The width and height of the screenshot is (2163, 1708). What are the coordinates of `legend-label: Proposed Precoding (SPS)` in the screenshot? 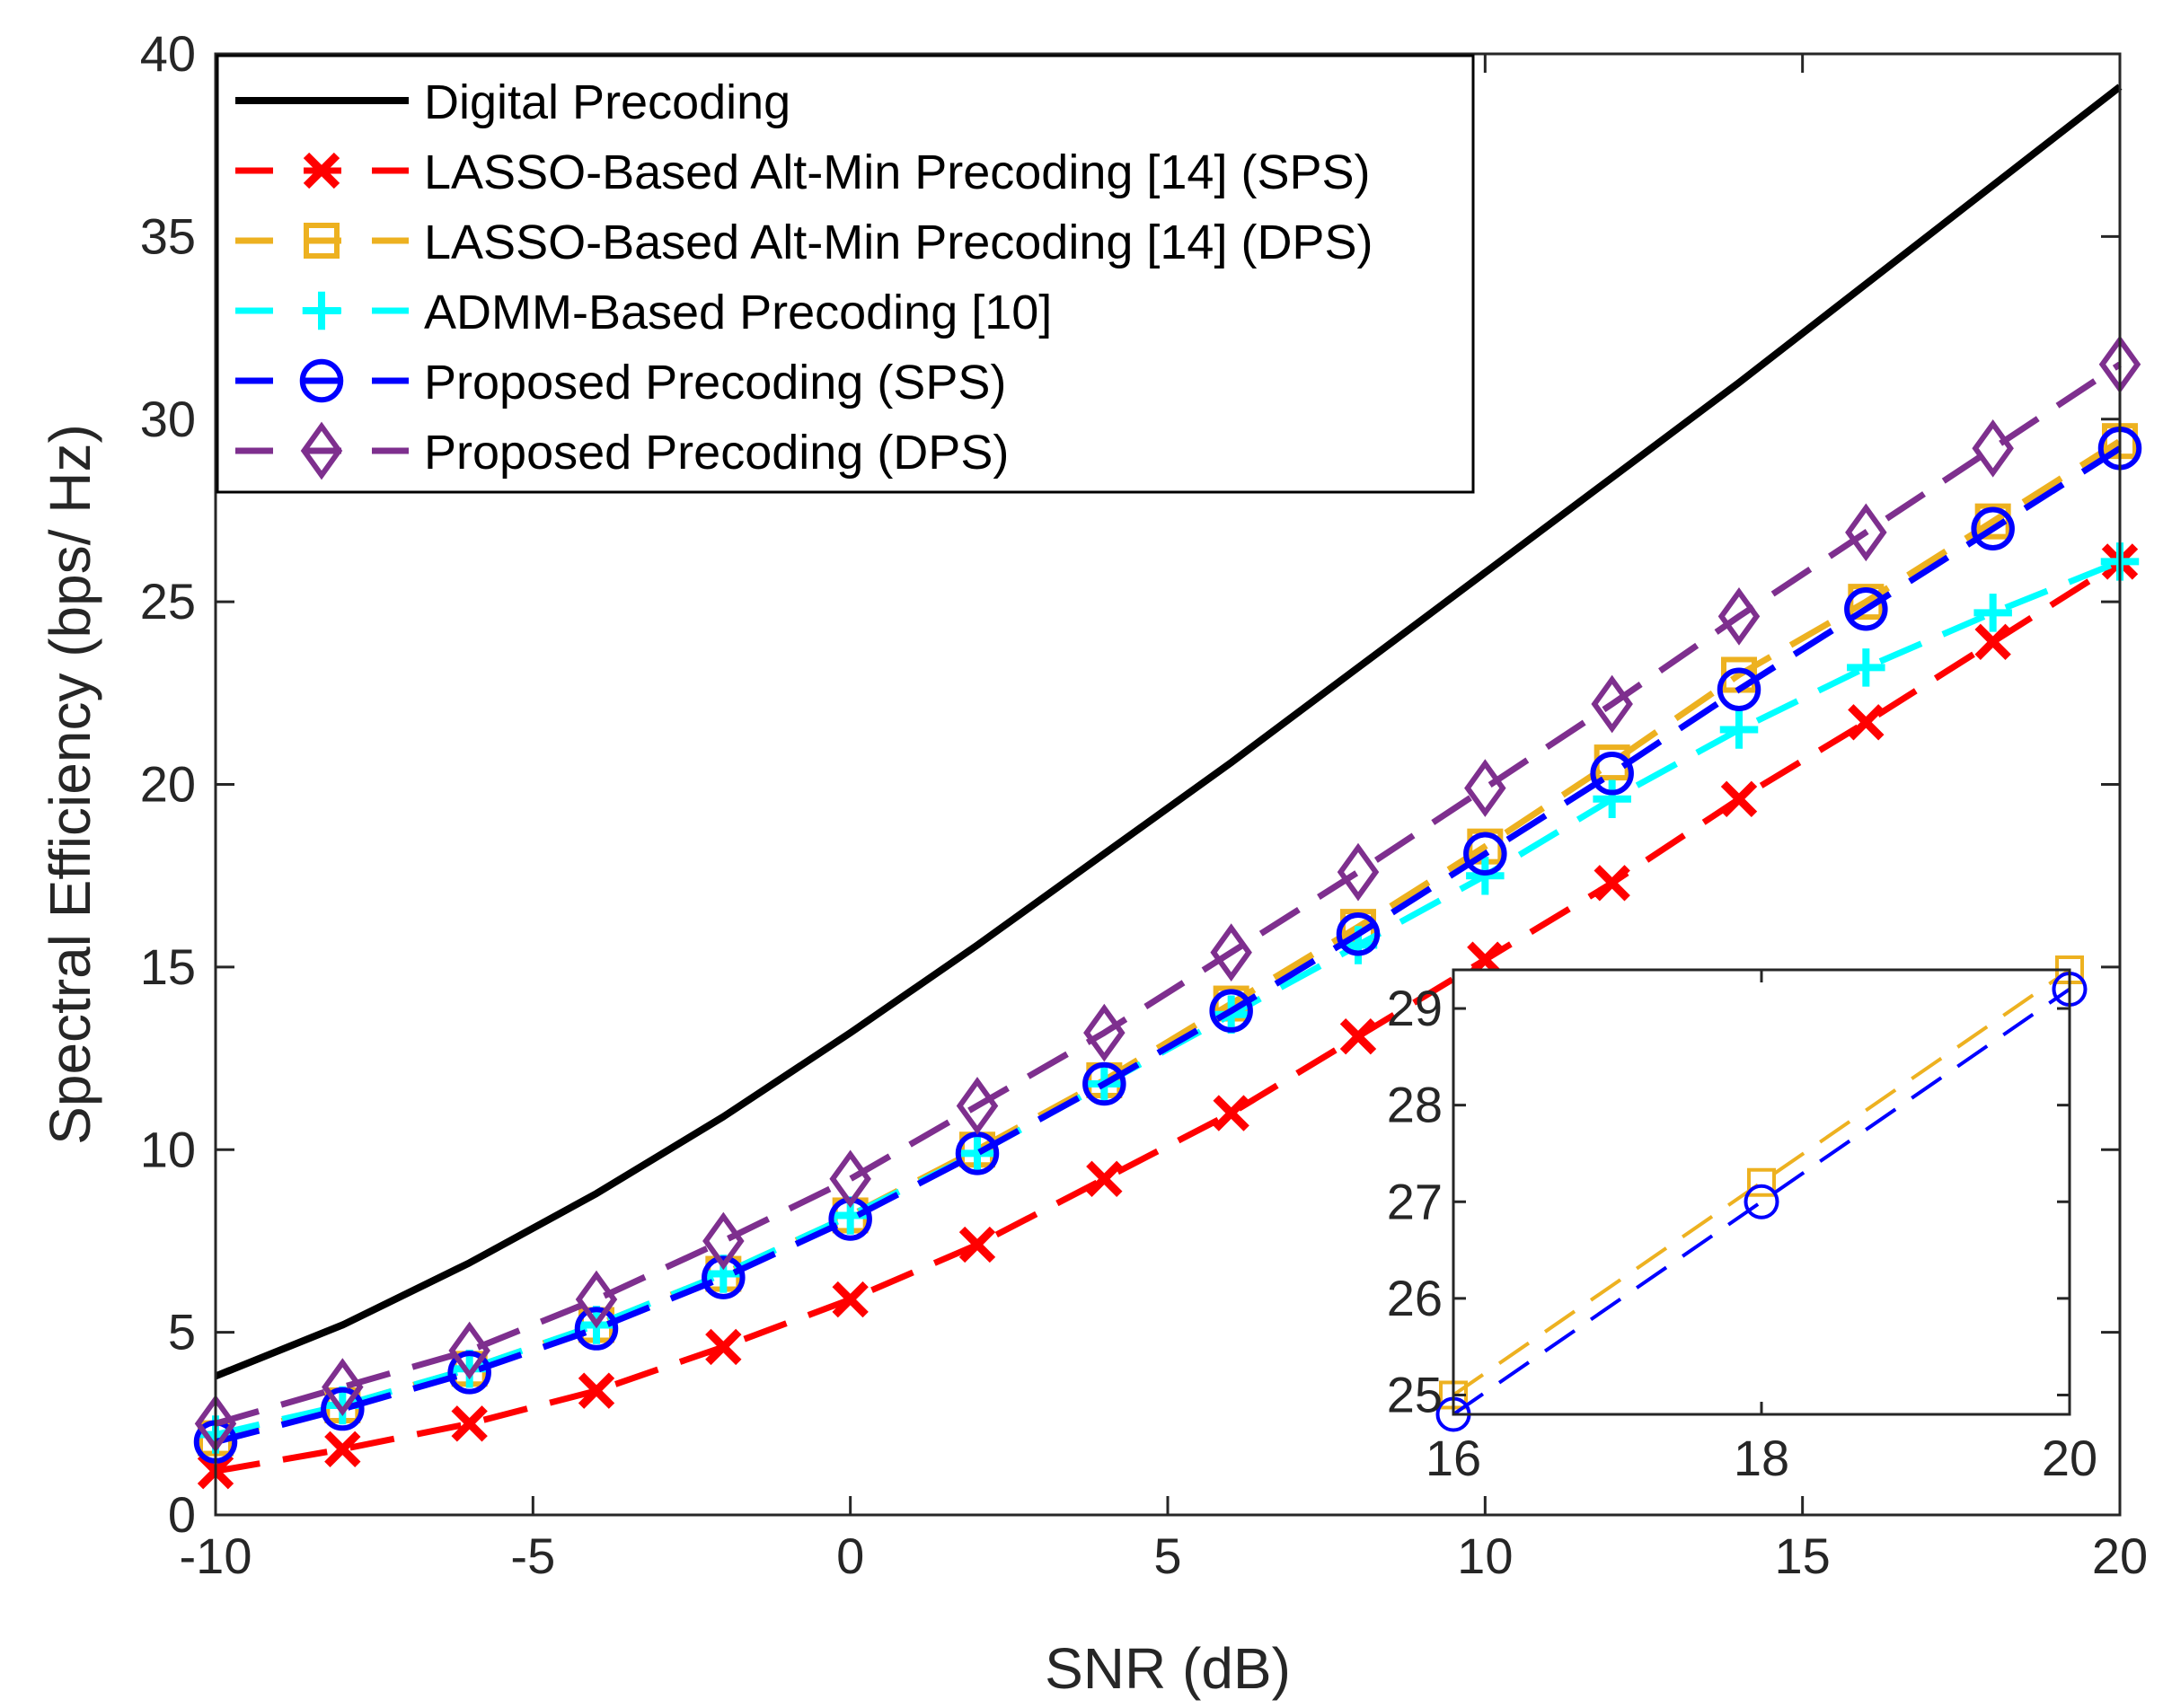 It's located at (715, 382).